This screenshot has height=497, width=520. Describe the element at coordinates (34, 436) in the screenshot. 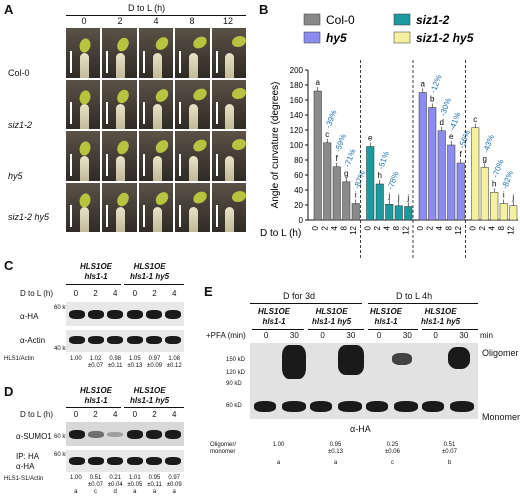

I see `panel-d-row-sumo: α-SUMO1` at that location.